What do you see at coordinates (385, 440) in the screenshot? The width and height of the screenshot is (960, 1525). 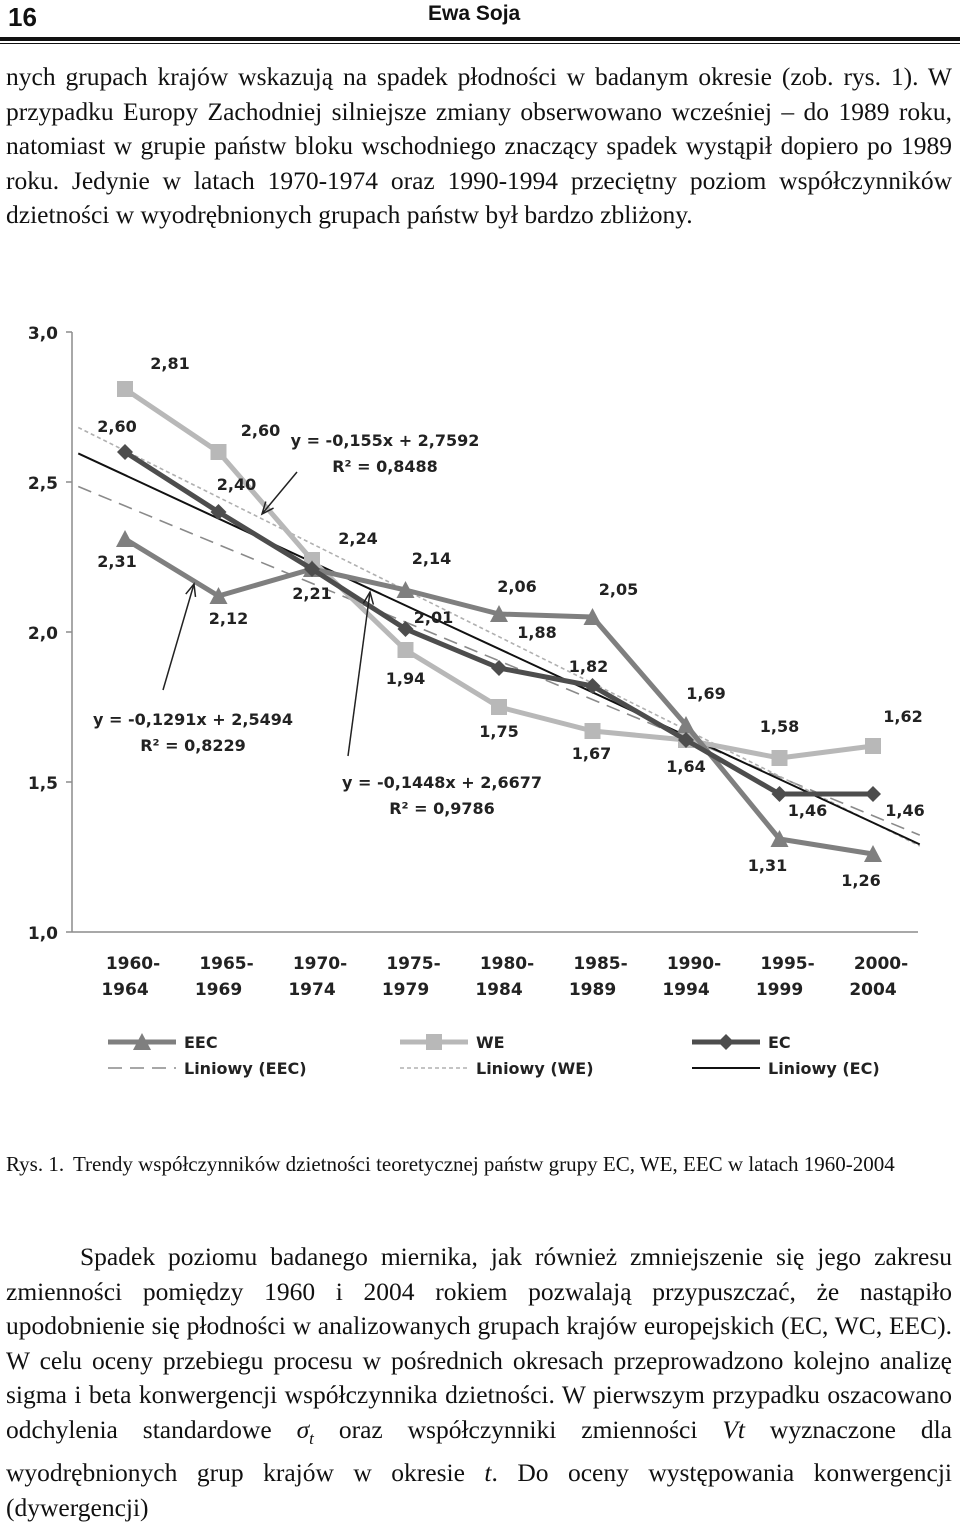 I see `regression-equation: y = -0,155x + 2,7592` at bounding box center [385, 440].